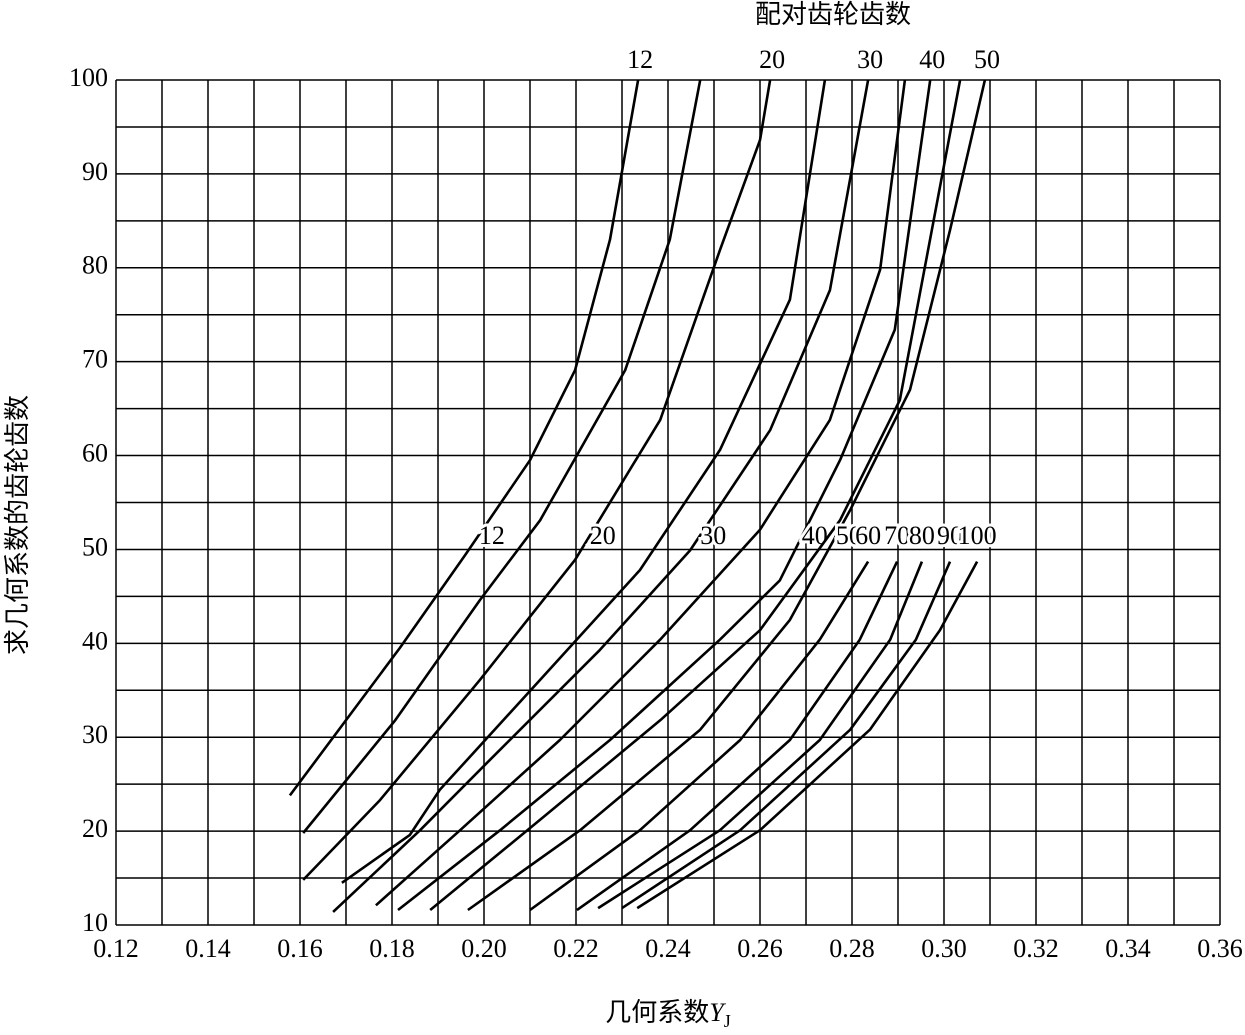  I want to click on x-axis-label-text: 几何系数, so click(657, 1012).